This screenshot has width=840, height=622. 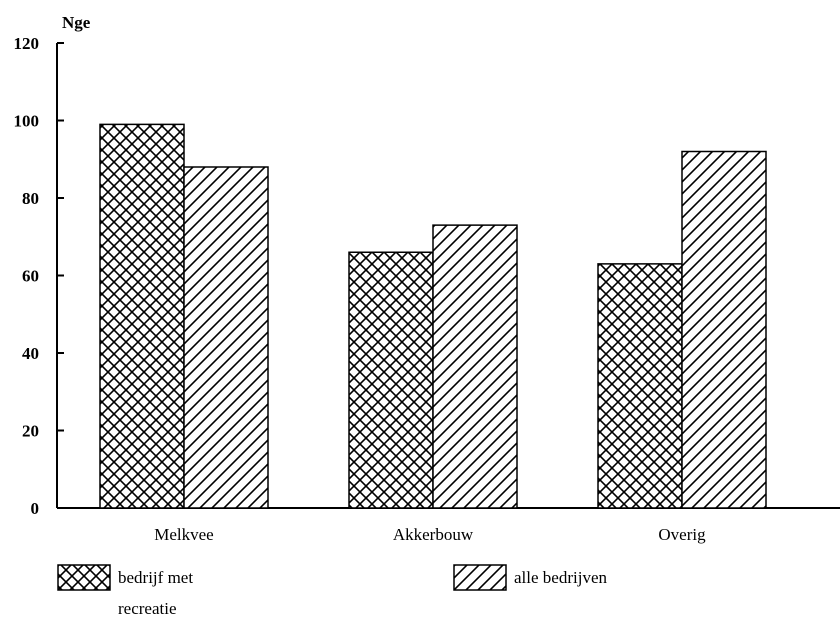 I want to click on y-ticks: 0 20 40 60 80 100 120, so click(x=39, y=276).